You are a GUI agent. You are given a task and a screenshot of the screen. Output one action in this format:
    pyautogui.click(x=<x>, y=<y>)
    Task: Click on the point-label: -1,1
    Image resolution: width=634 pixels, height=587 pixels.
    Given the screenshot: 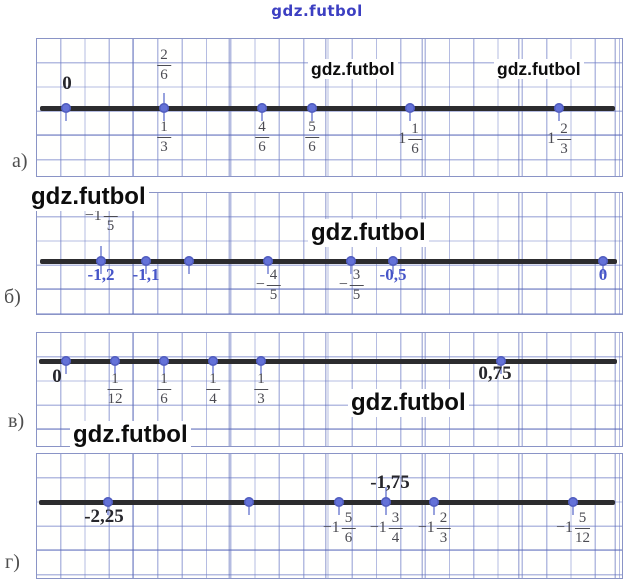 What is the action you would take?
    pyautogui.click(x=146, y=274)
    